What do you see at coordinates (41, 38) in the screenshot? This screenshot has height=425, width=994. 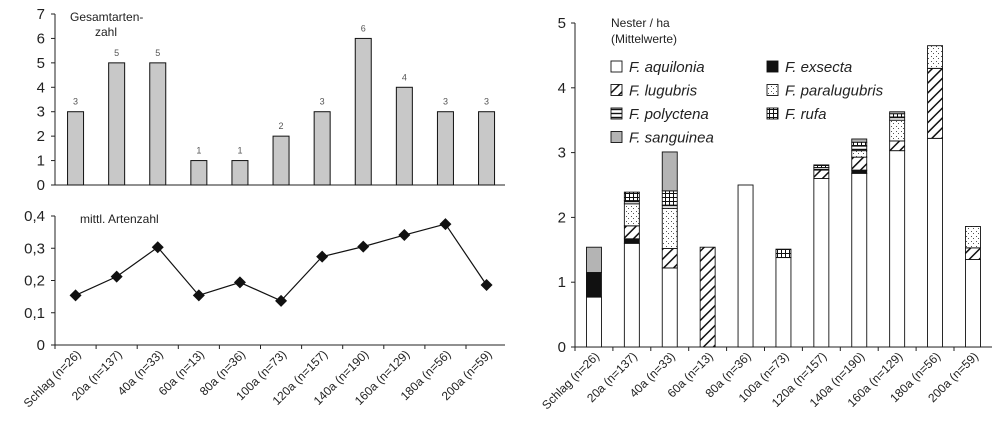 I see `c1-y-tick-label: 6` at bounding box center [41, 38].